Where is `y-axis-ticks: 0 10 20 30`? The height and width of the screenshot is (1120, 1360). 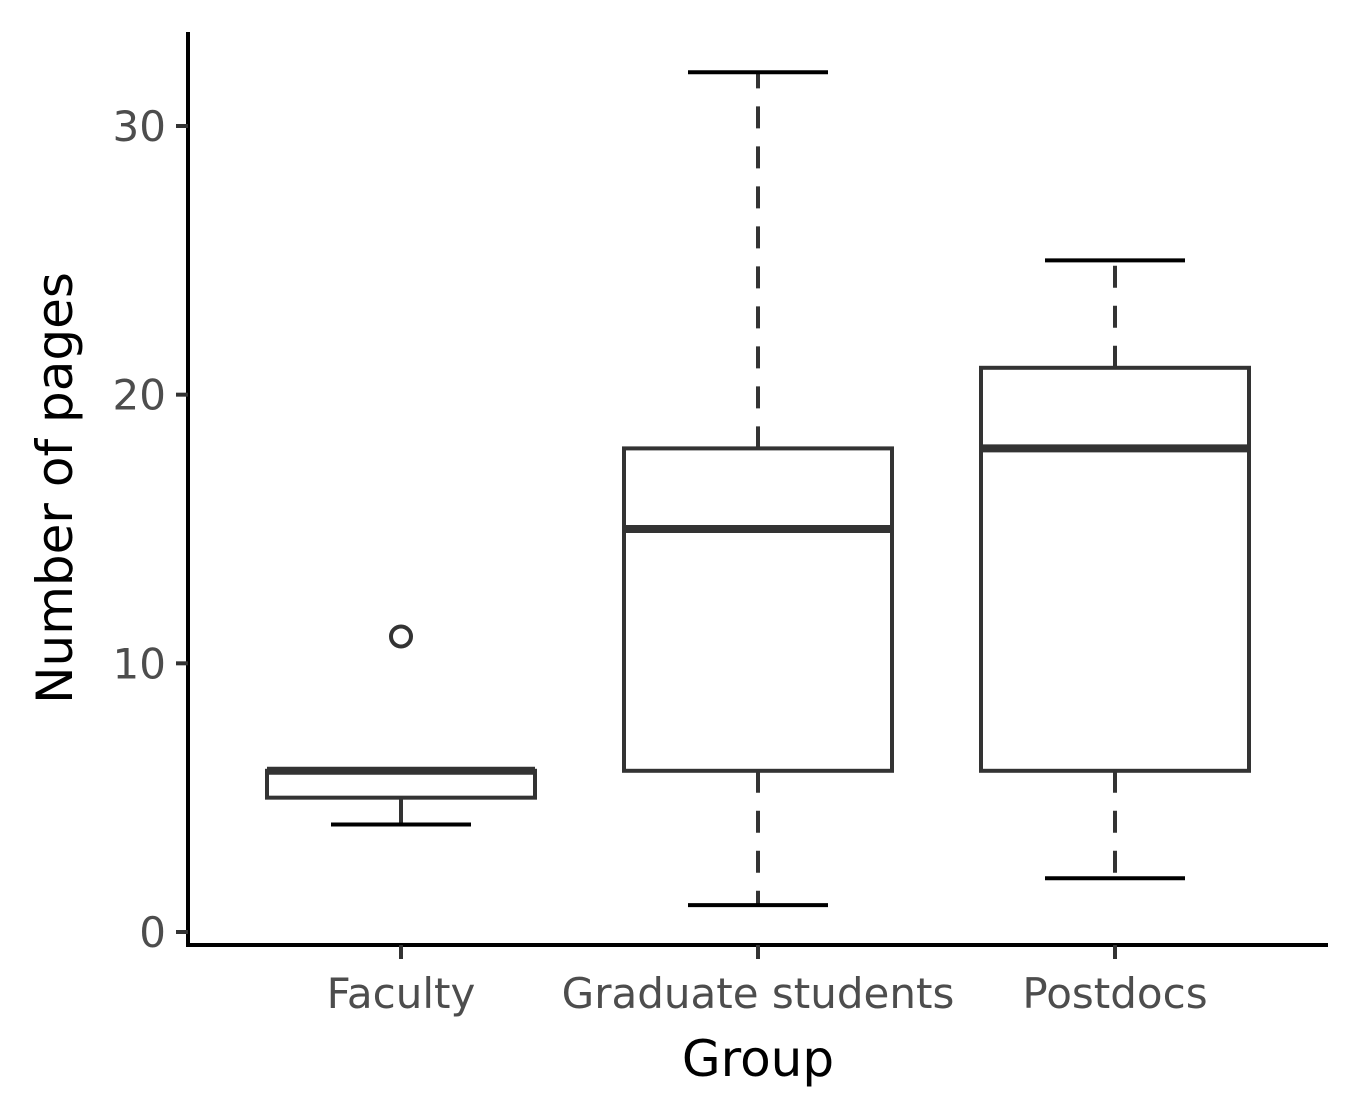
y-axis-ticks: 0 10 20 30 is located at coordinates (150, 529).